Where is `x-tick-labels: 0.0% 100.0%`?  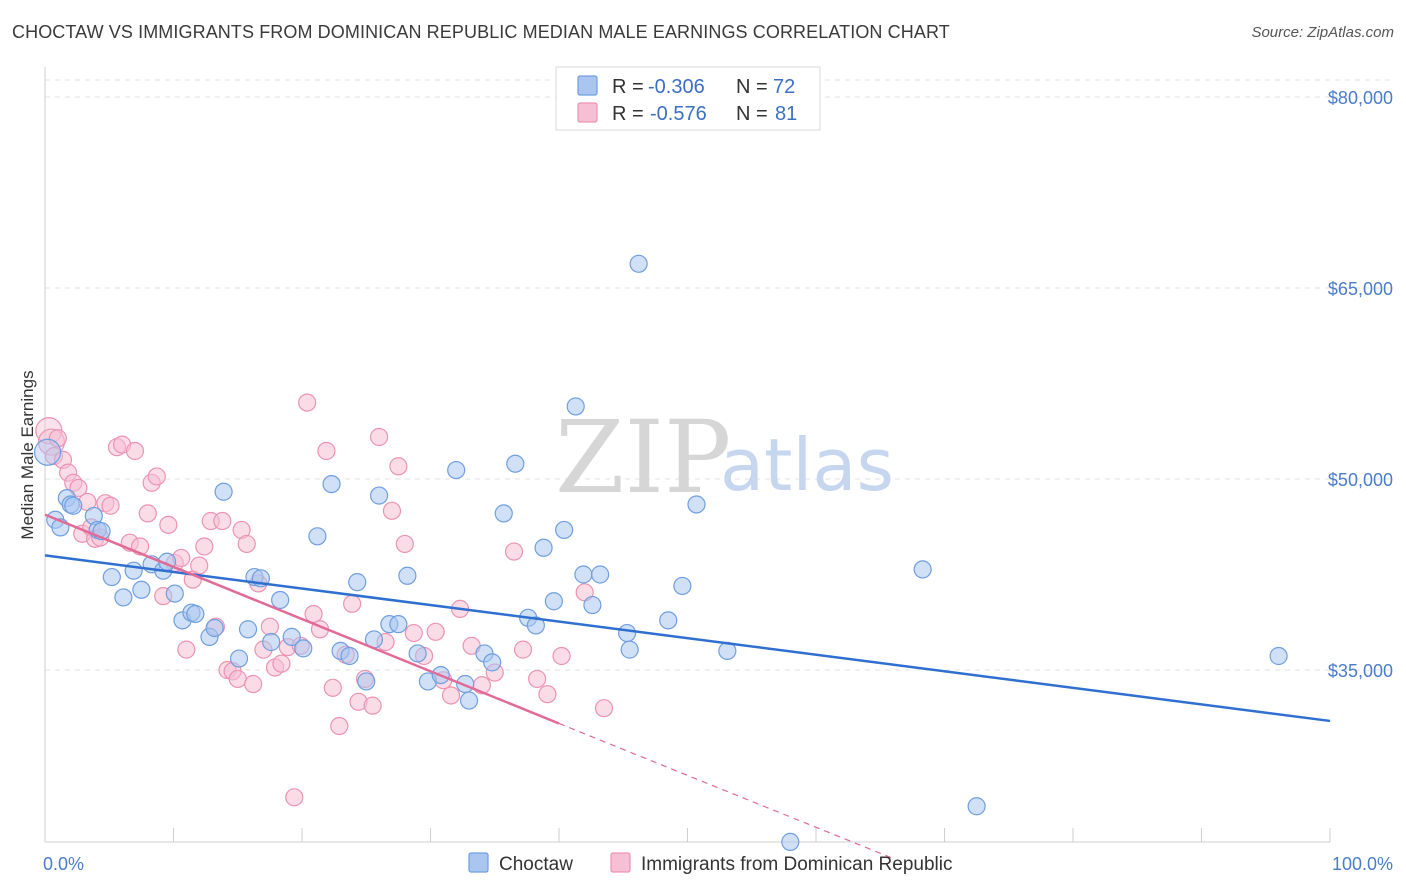
x-tick-labels: 0.0% 100.0% is located at coordinates (718, 864).